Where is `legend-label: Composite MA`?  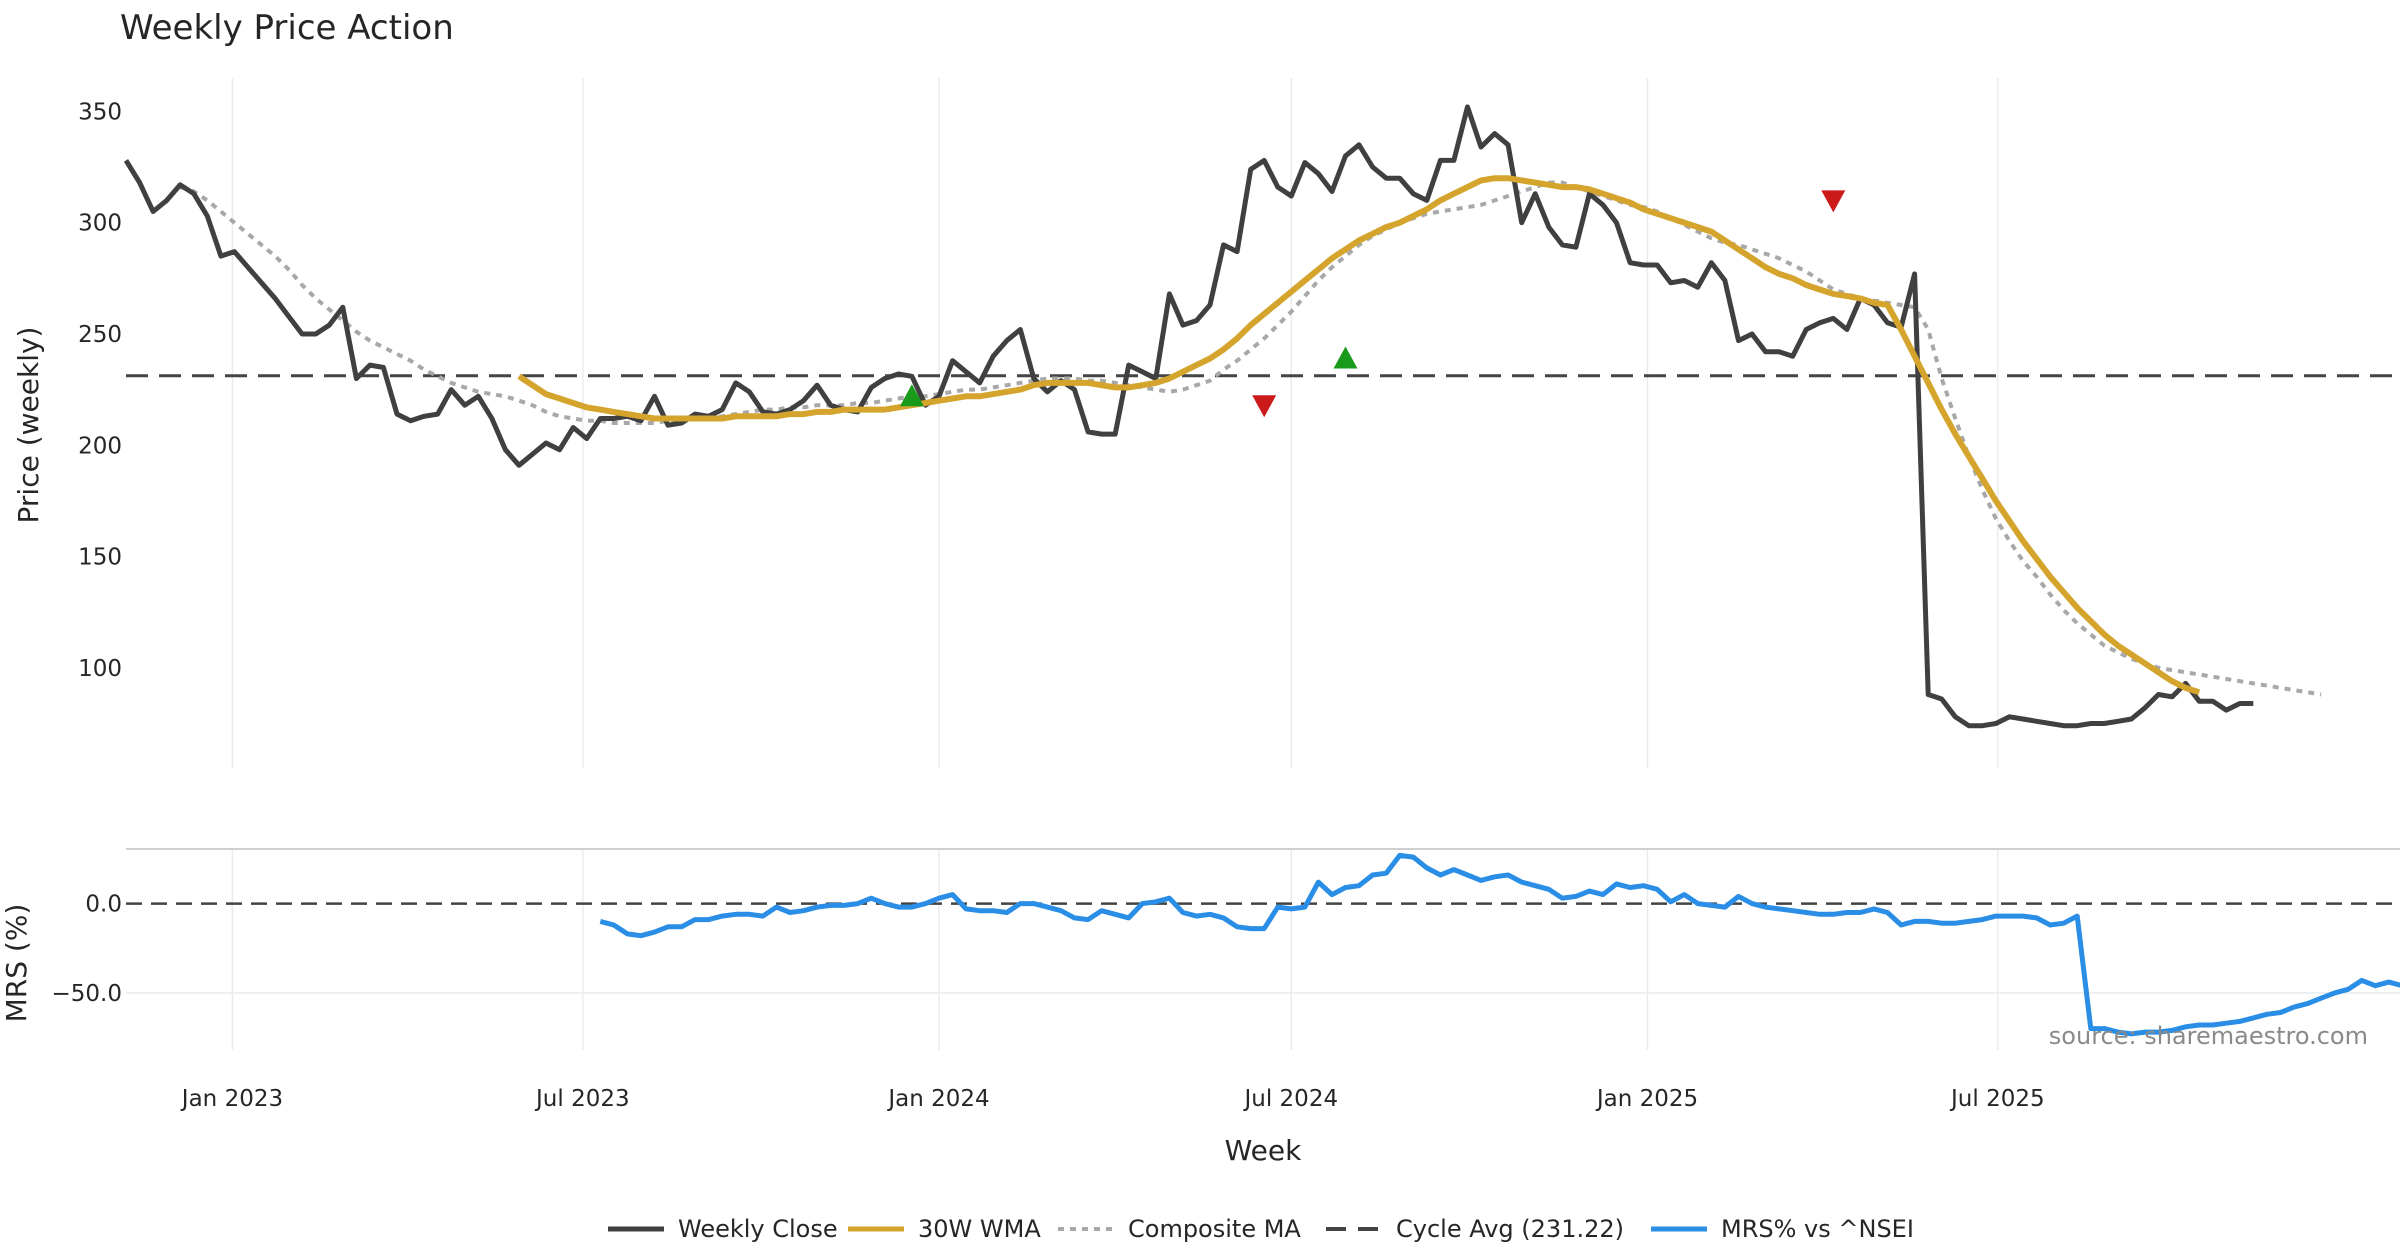
legend-label: Composite MA is located at coordinates (1214, 1229).